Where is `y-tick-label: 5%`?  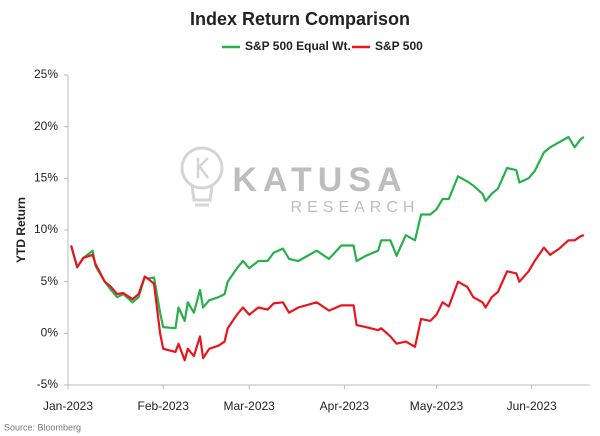 y-tick-label: 5% is located at coordinates (50, 281).